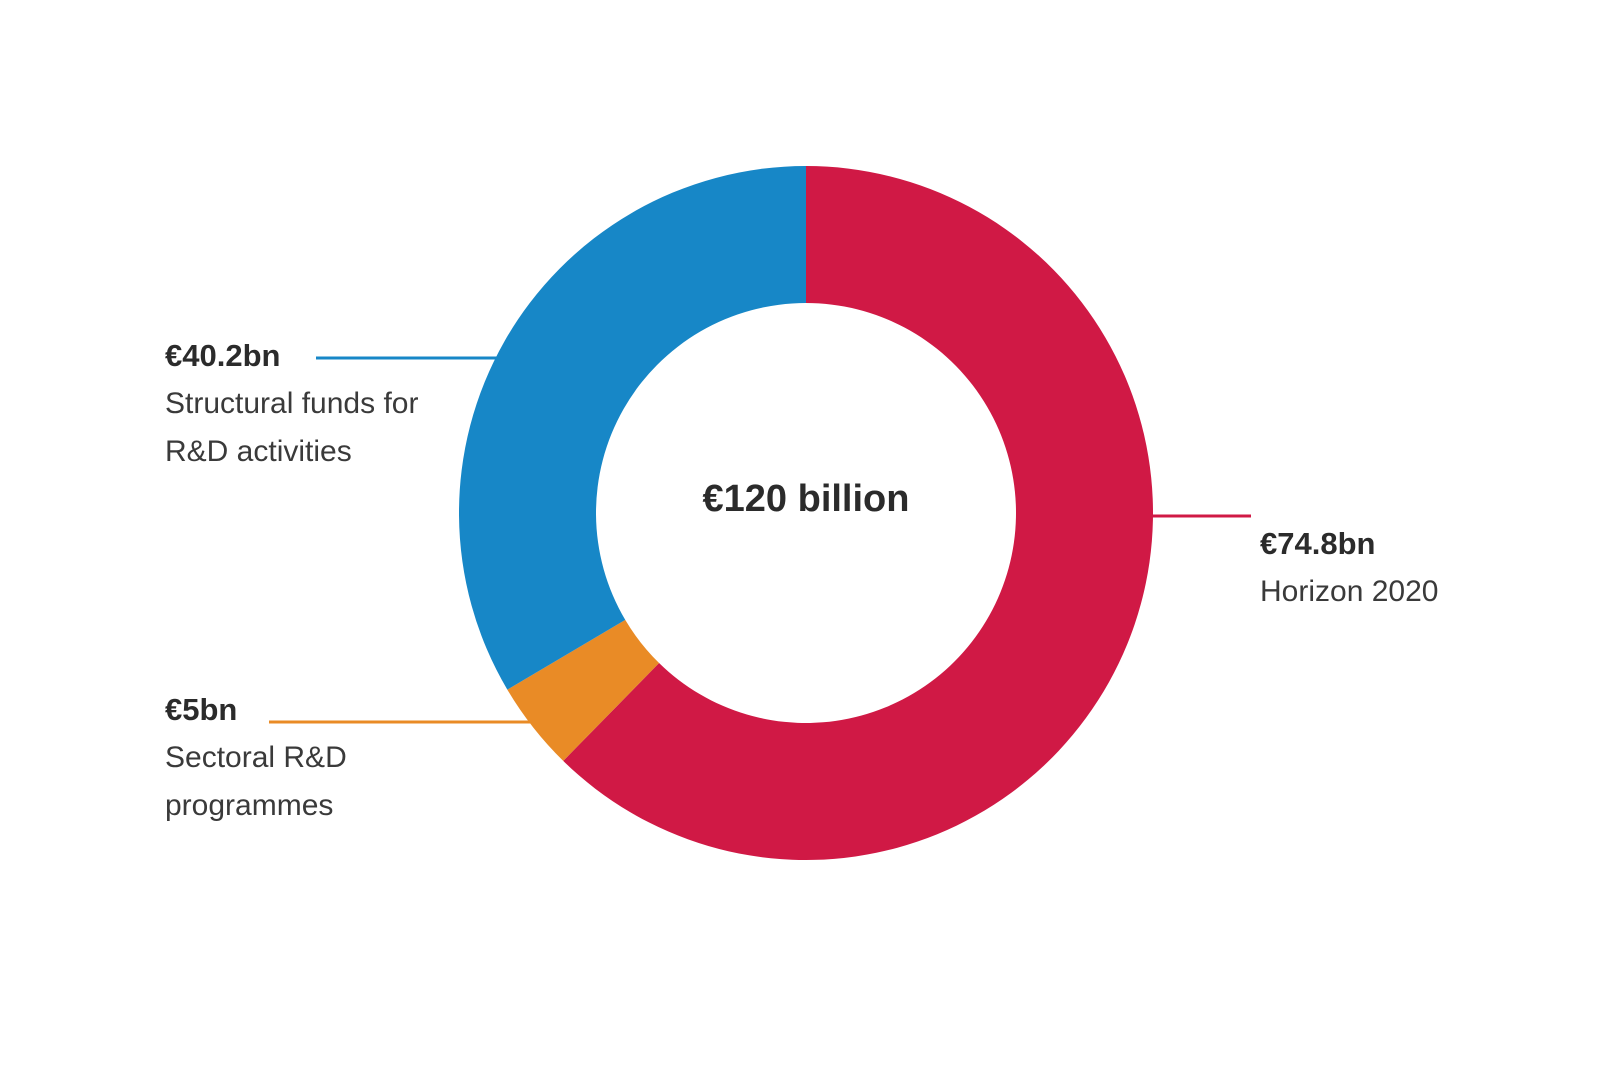 This screenshot has height=1067, width=1600. Describe the element at coordinates (201, 709) in the screenshot. I see `slice-value-sectoral-programmes: €5bn` at that location.